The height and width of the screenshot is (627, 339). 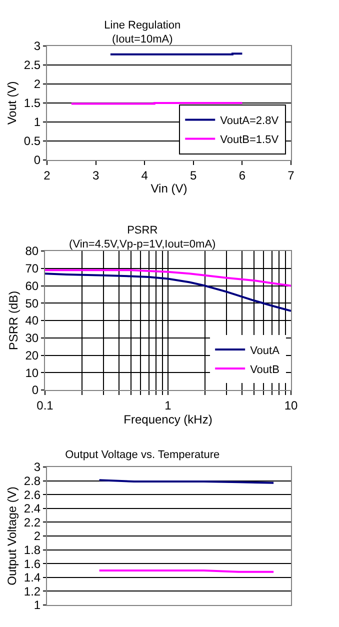 I want to click on chart-title: PSRR, so click(x=142, y=230).